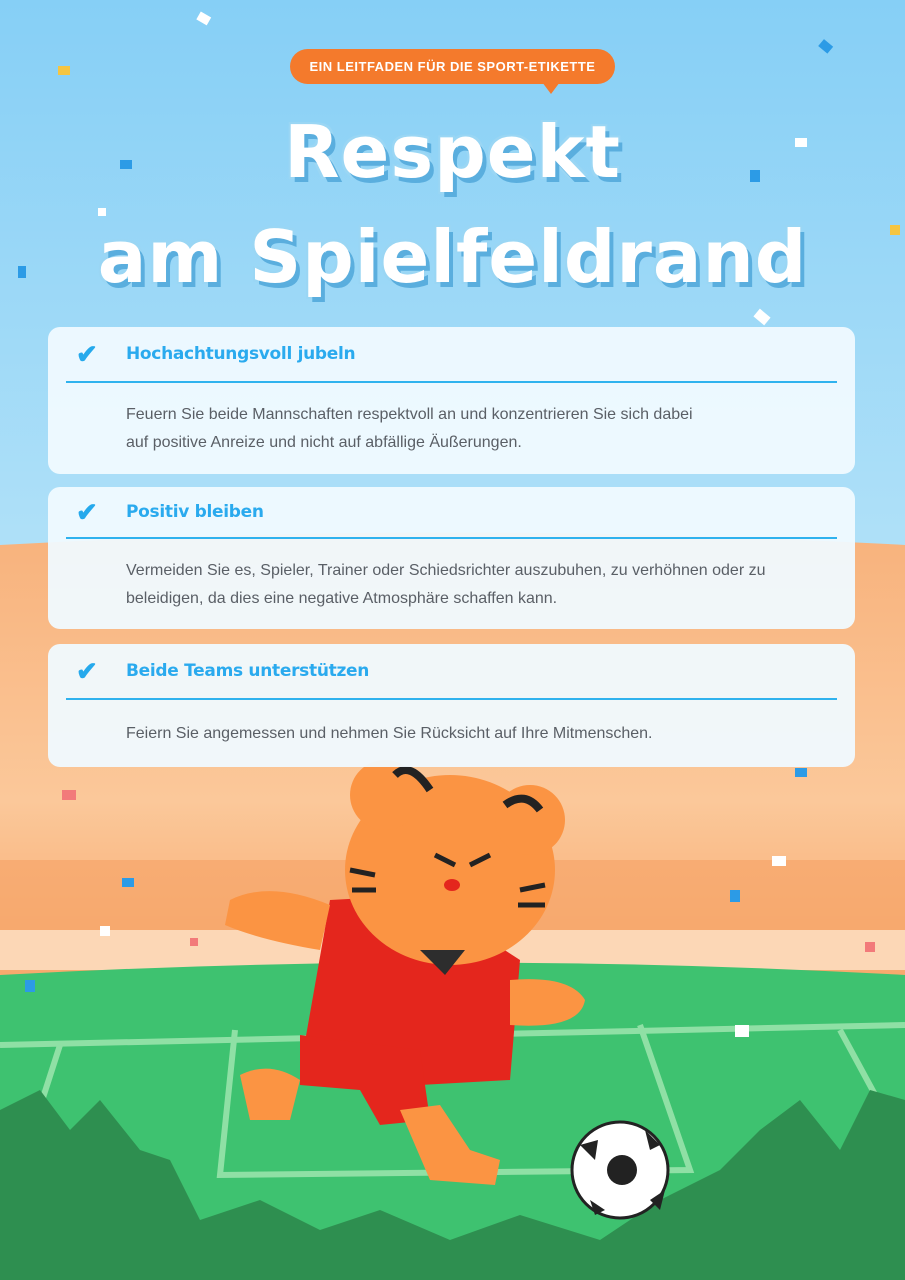 This screenshot has width=905, height=1280. I want to click on guide-badge: EIN LEITFADEN FÜR DIE SPORT-ETIKETTE, so click(452, 71).